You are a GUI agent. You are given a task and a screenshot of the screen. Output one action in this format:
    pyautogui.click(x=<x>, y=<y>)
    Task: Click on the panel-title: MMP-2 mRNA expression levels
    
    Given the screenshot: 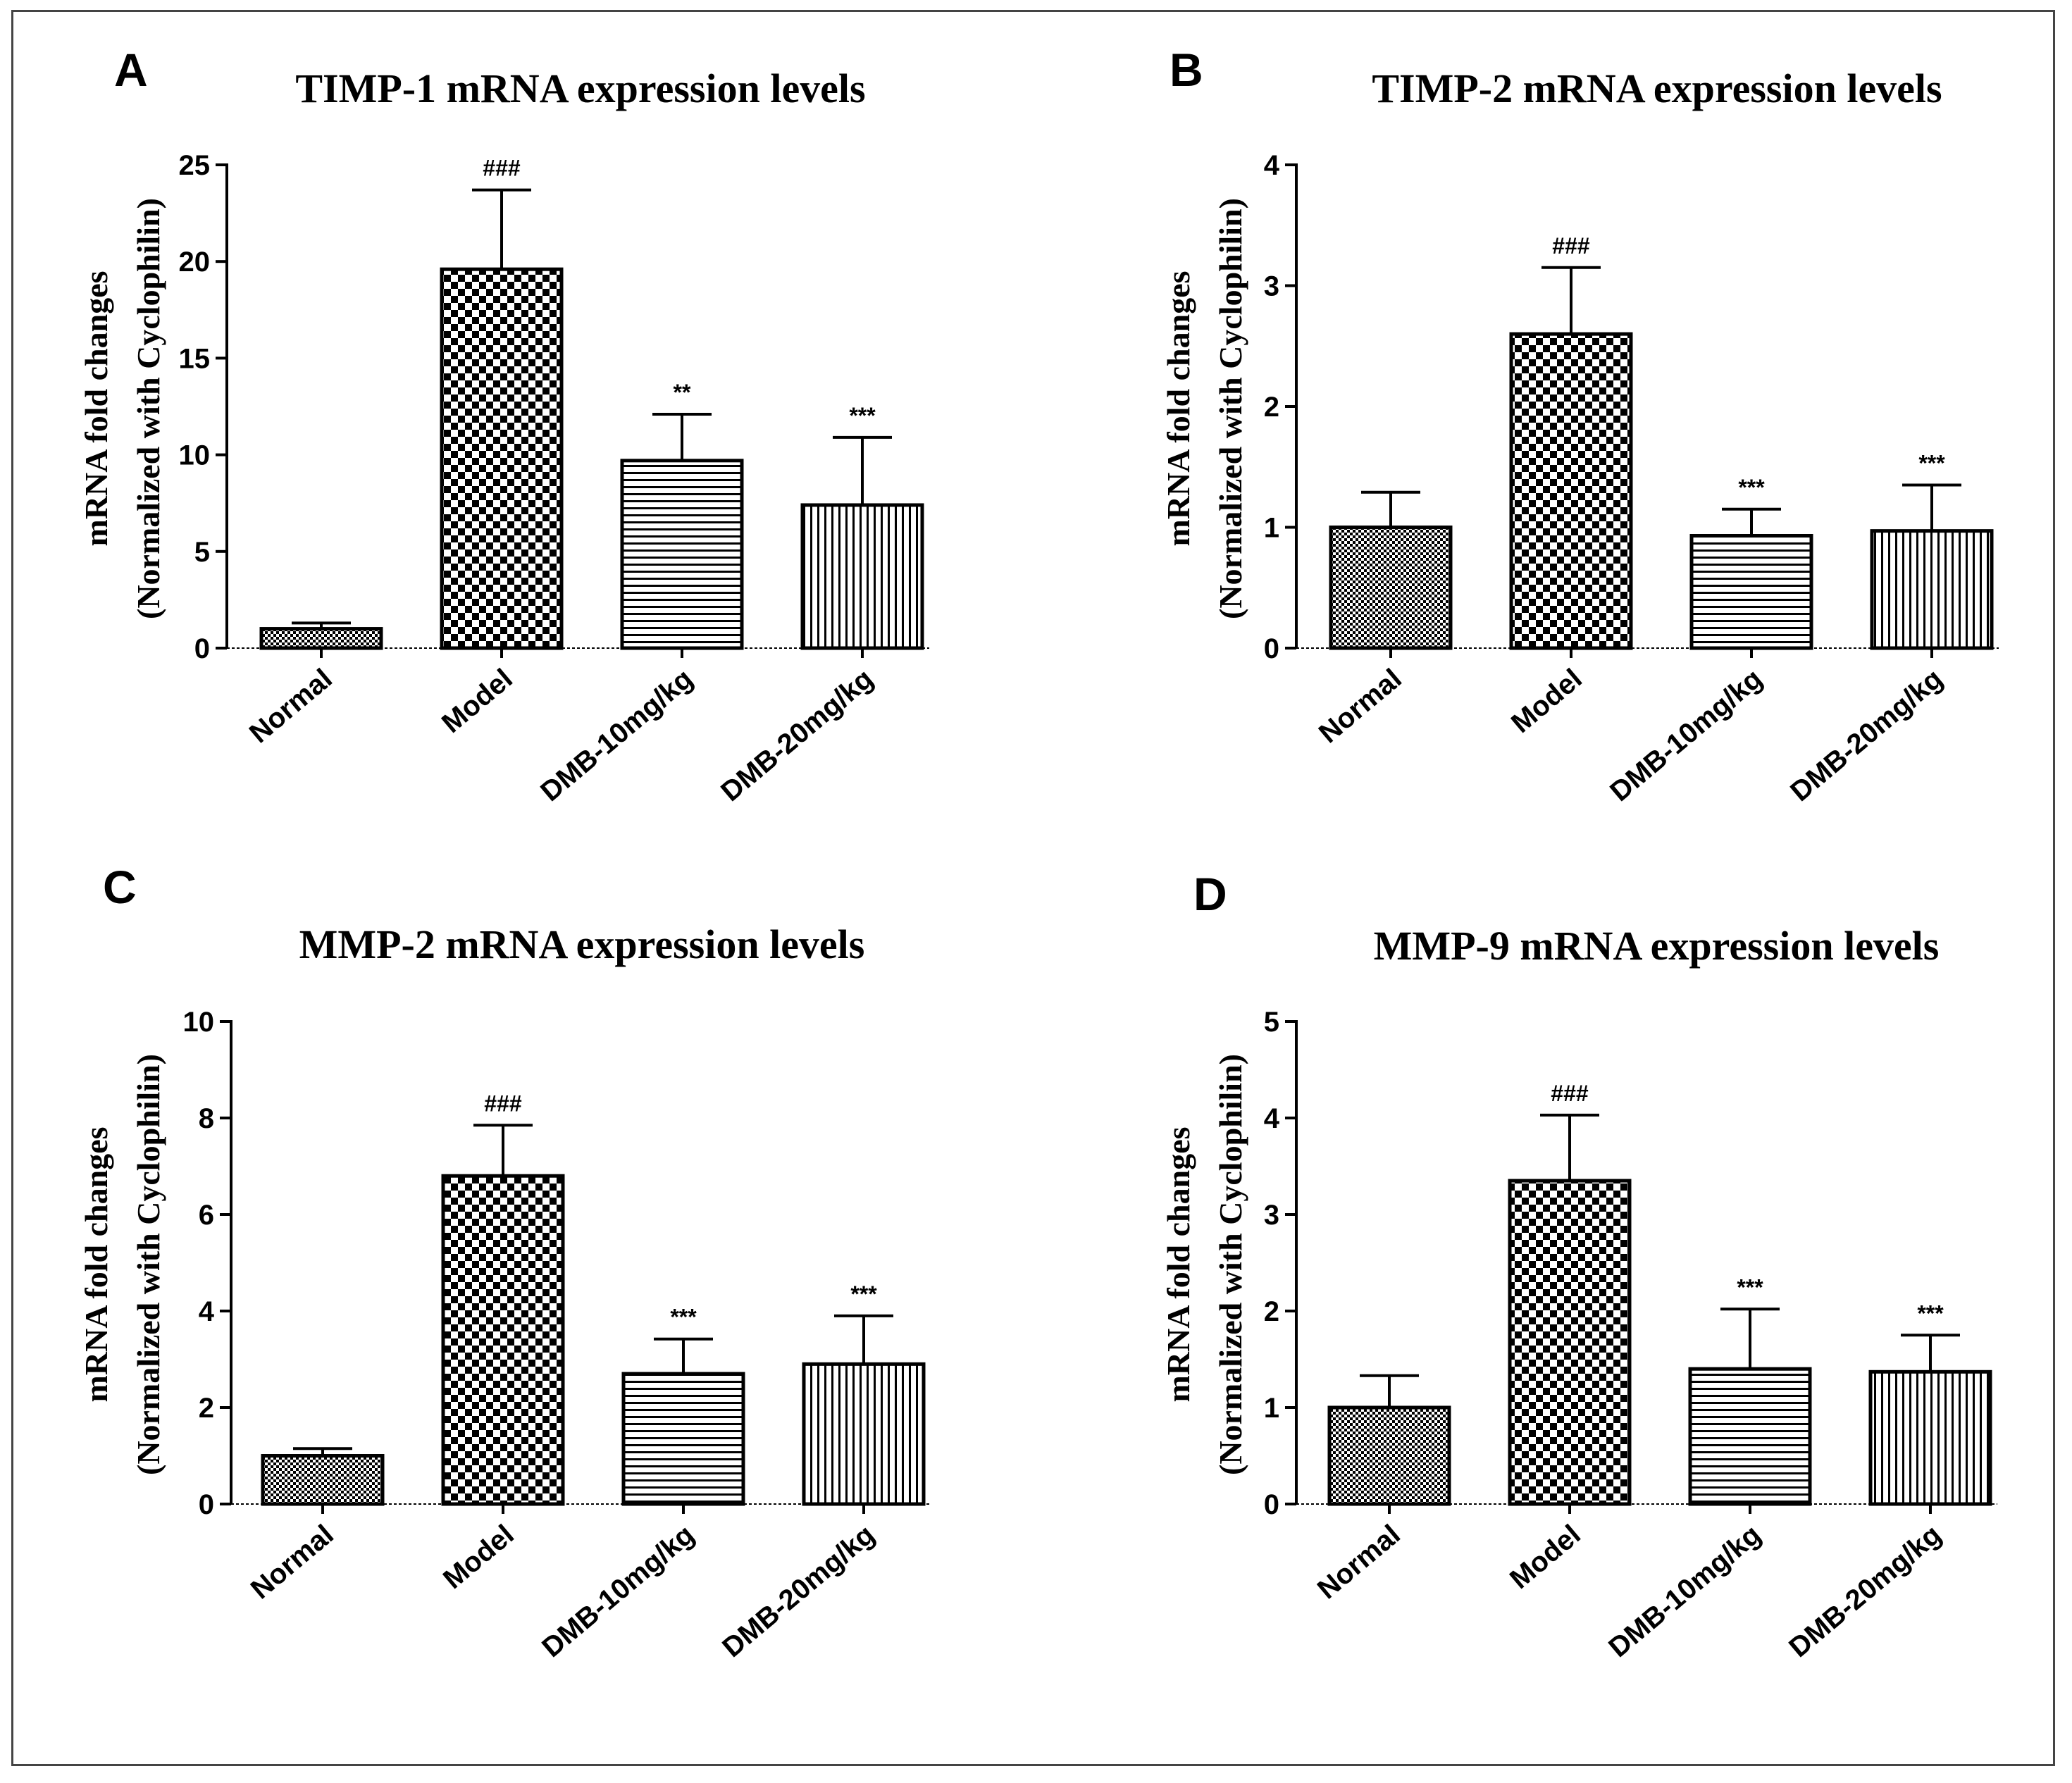 What is the action you would take?
    pyautogui.click(x=582, y=944)
    